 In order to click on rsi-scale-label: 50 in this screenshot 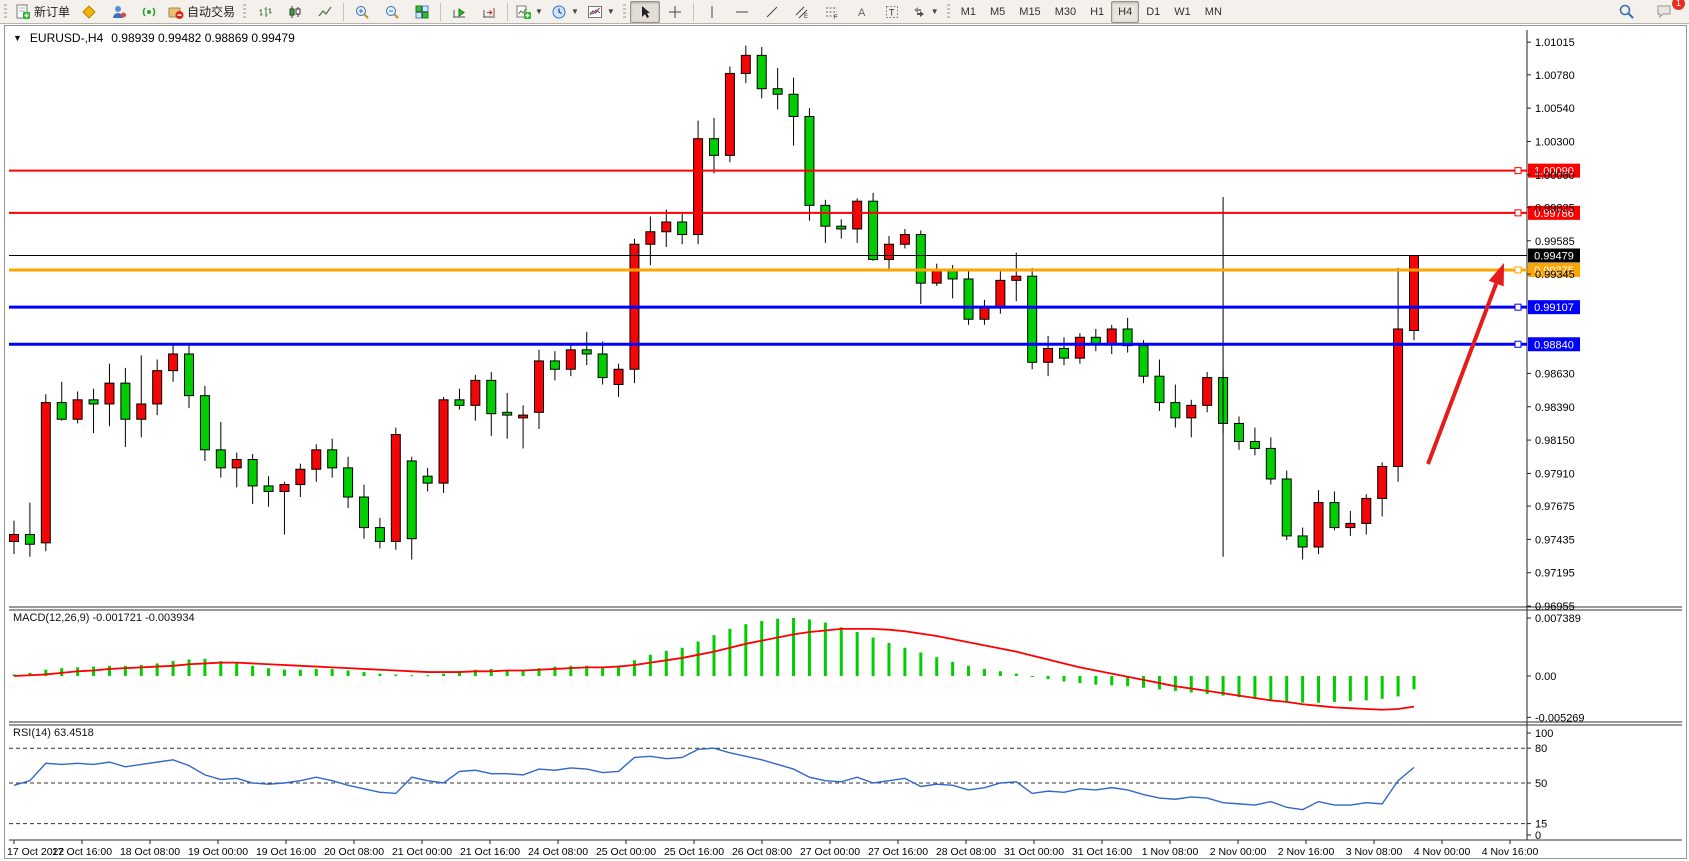, I will do `click(1541, 784)`.